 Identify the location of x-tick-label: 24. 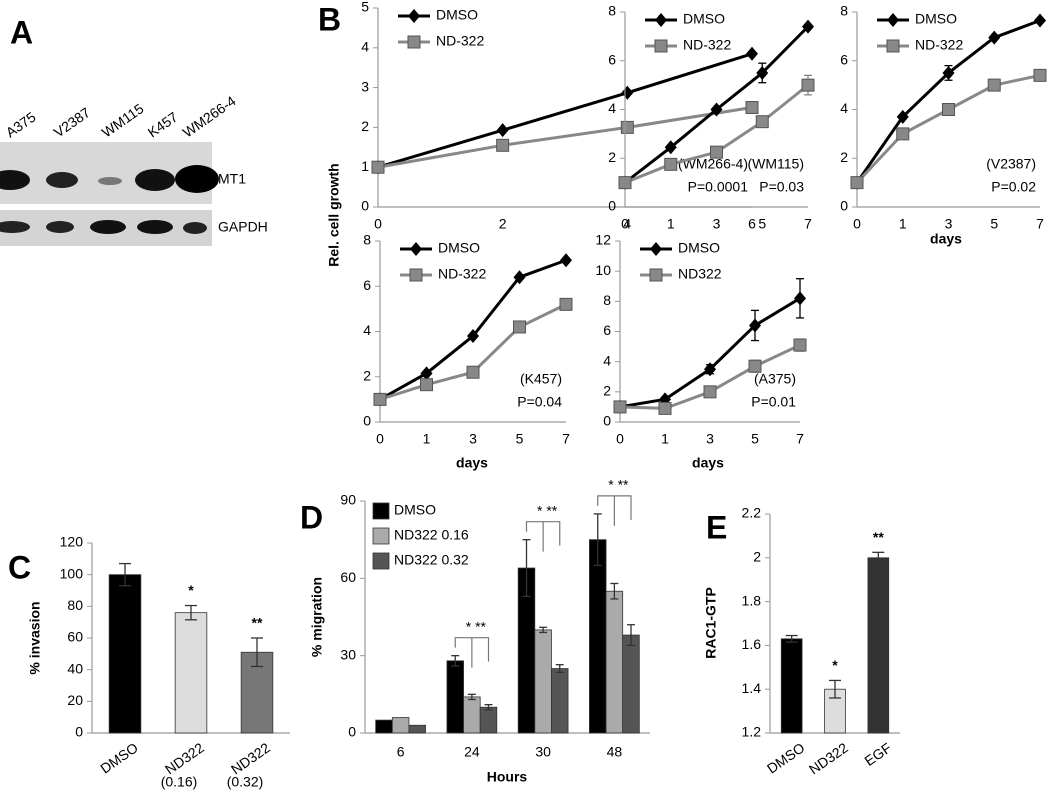
(472, 752).